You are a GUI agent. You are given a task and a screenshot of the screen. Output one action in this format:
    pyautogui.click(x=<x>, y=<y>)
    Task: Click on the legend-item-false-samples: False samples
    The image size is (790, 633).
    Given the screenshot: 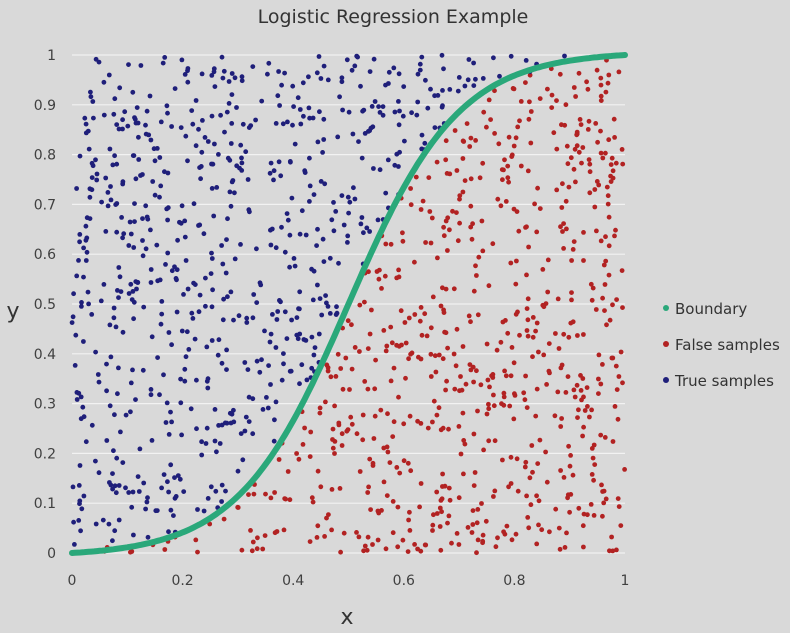 What is the action you would take?
    pyautogui.click(x=721, y=345)
    